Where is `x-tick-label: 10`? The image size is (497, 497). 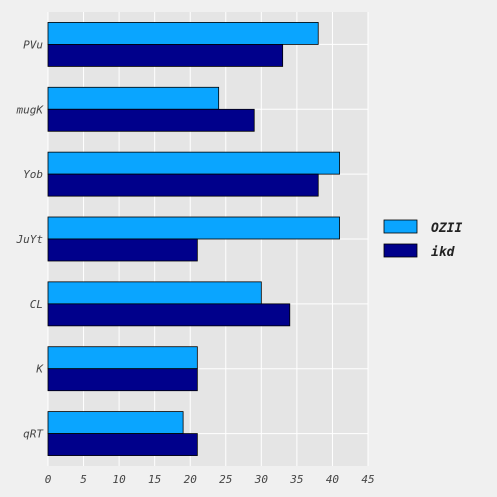 x-tick-label: 10 is located at coordinates (119, 479).